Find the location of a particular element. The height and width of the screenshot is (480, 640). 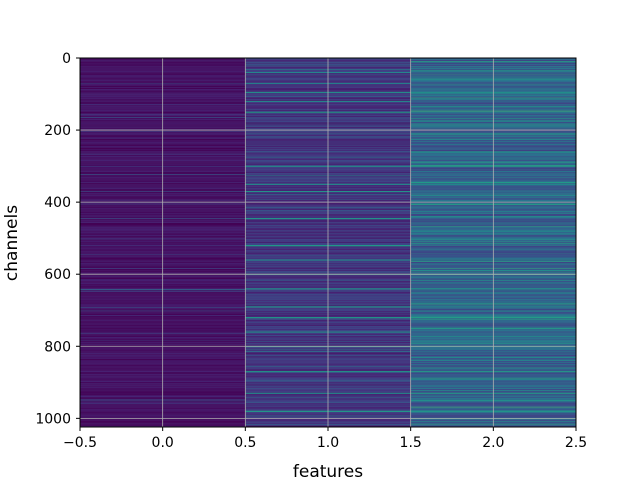

x-tick-label: 1.0 is located at coordinates (328, 443).